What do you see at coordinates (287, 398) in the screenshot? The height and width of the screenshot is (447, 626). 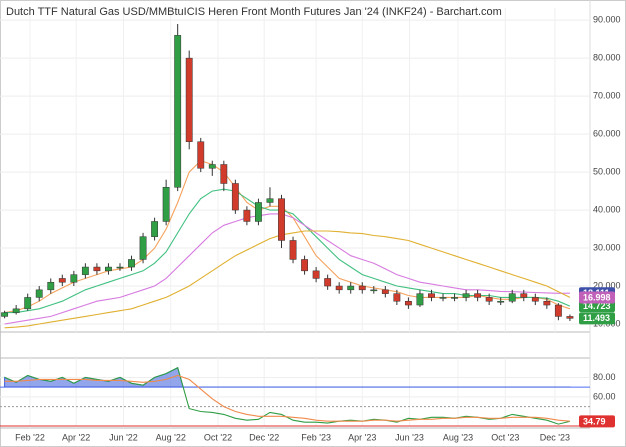 I see `line` at bounding box center [287, 398].